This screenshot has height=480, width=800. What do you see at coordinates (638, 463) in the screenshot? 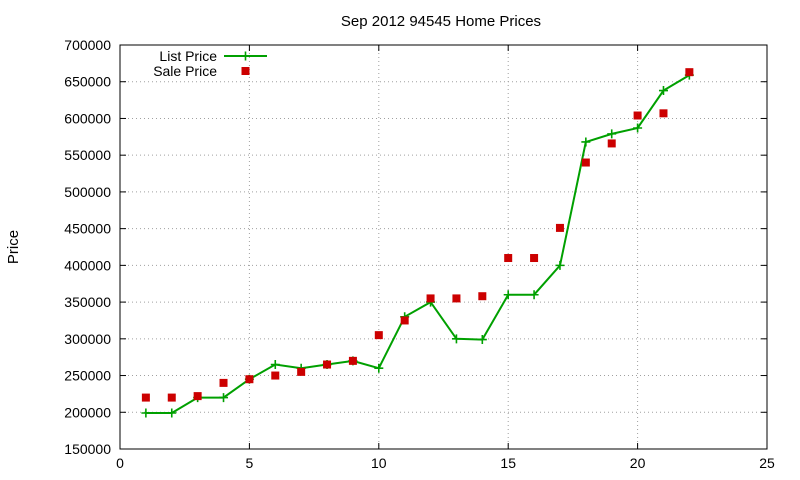
I see `x-tick-label: 20` at bounding box center [638, 463].